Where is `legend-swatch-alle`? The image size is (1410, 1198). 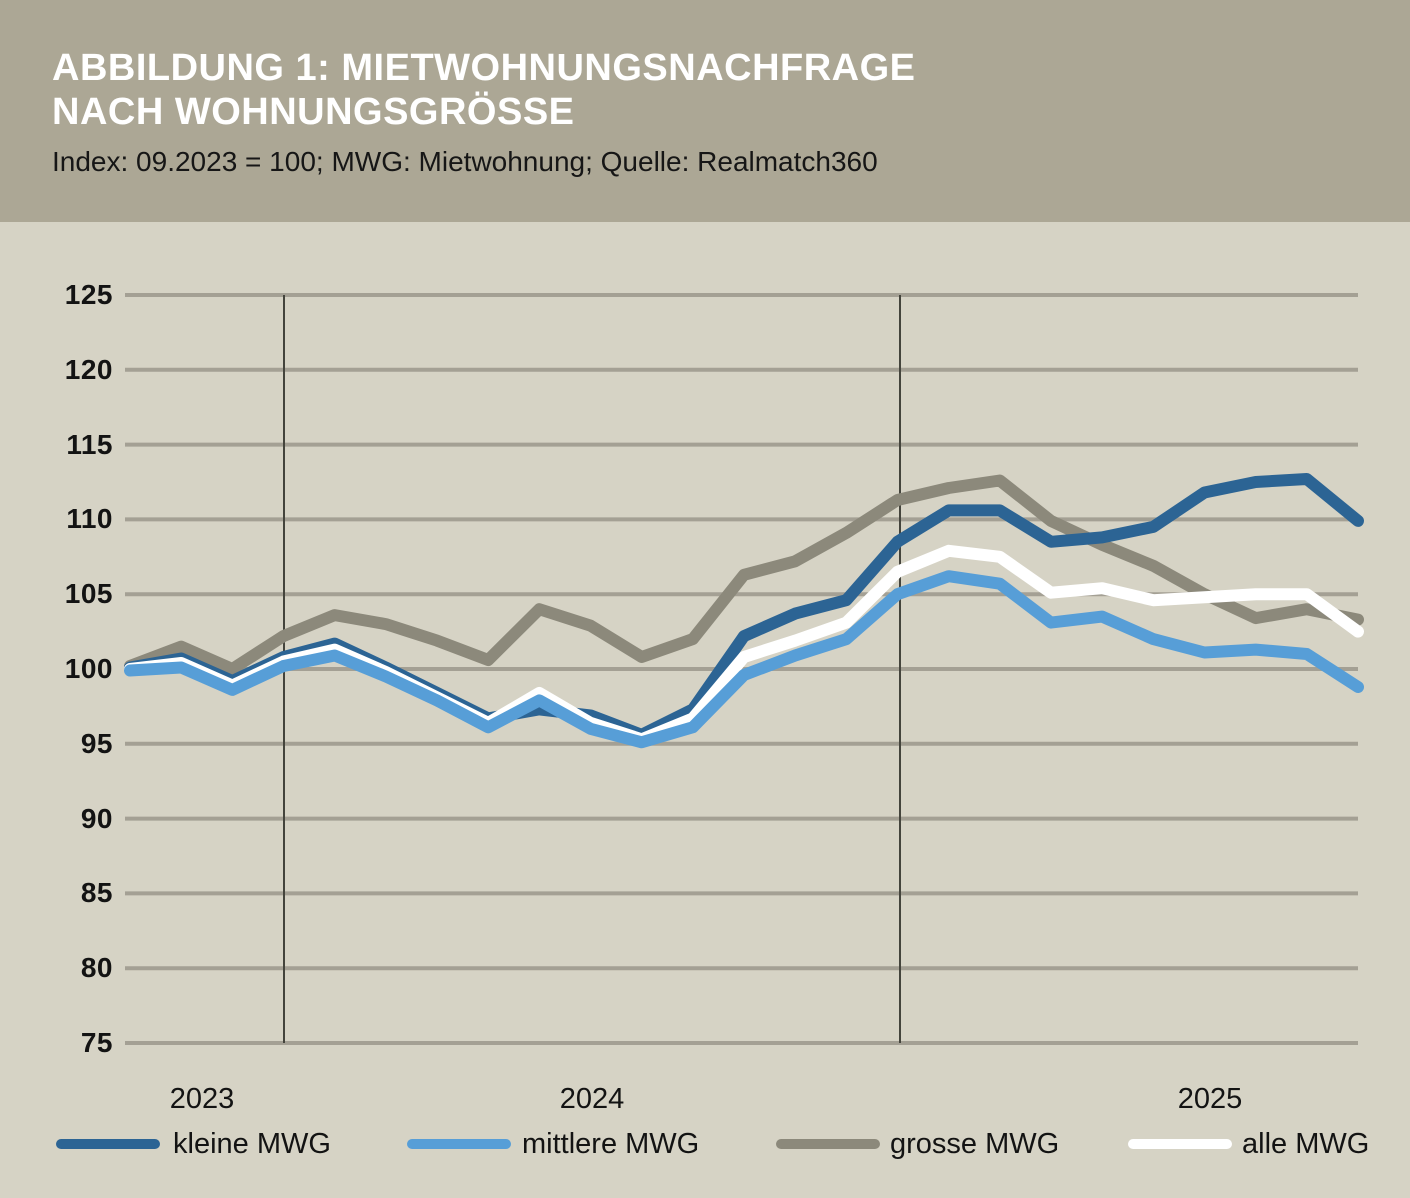
legend-swatch-alle is located at coordinates (1180, 1144).